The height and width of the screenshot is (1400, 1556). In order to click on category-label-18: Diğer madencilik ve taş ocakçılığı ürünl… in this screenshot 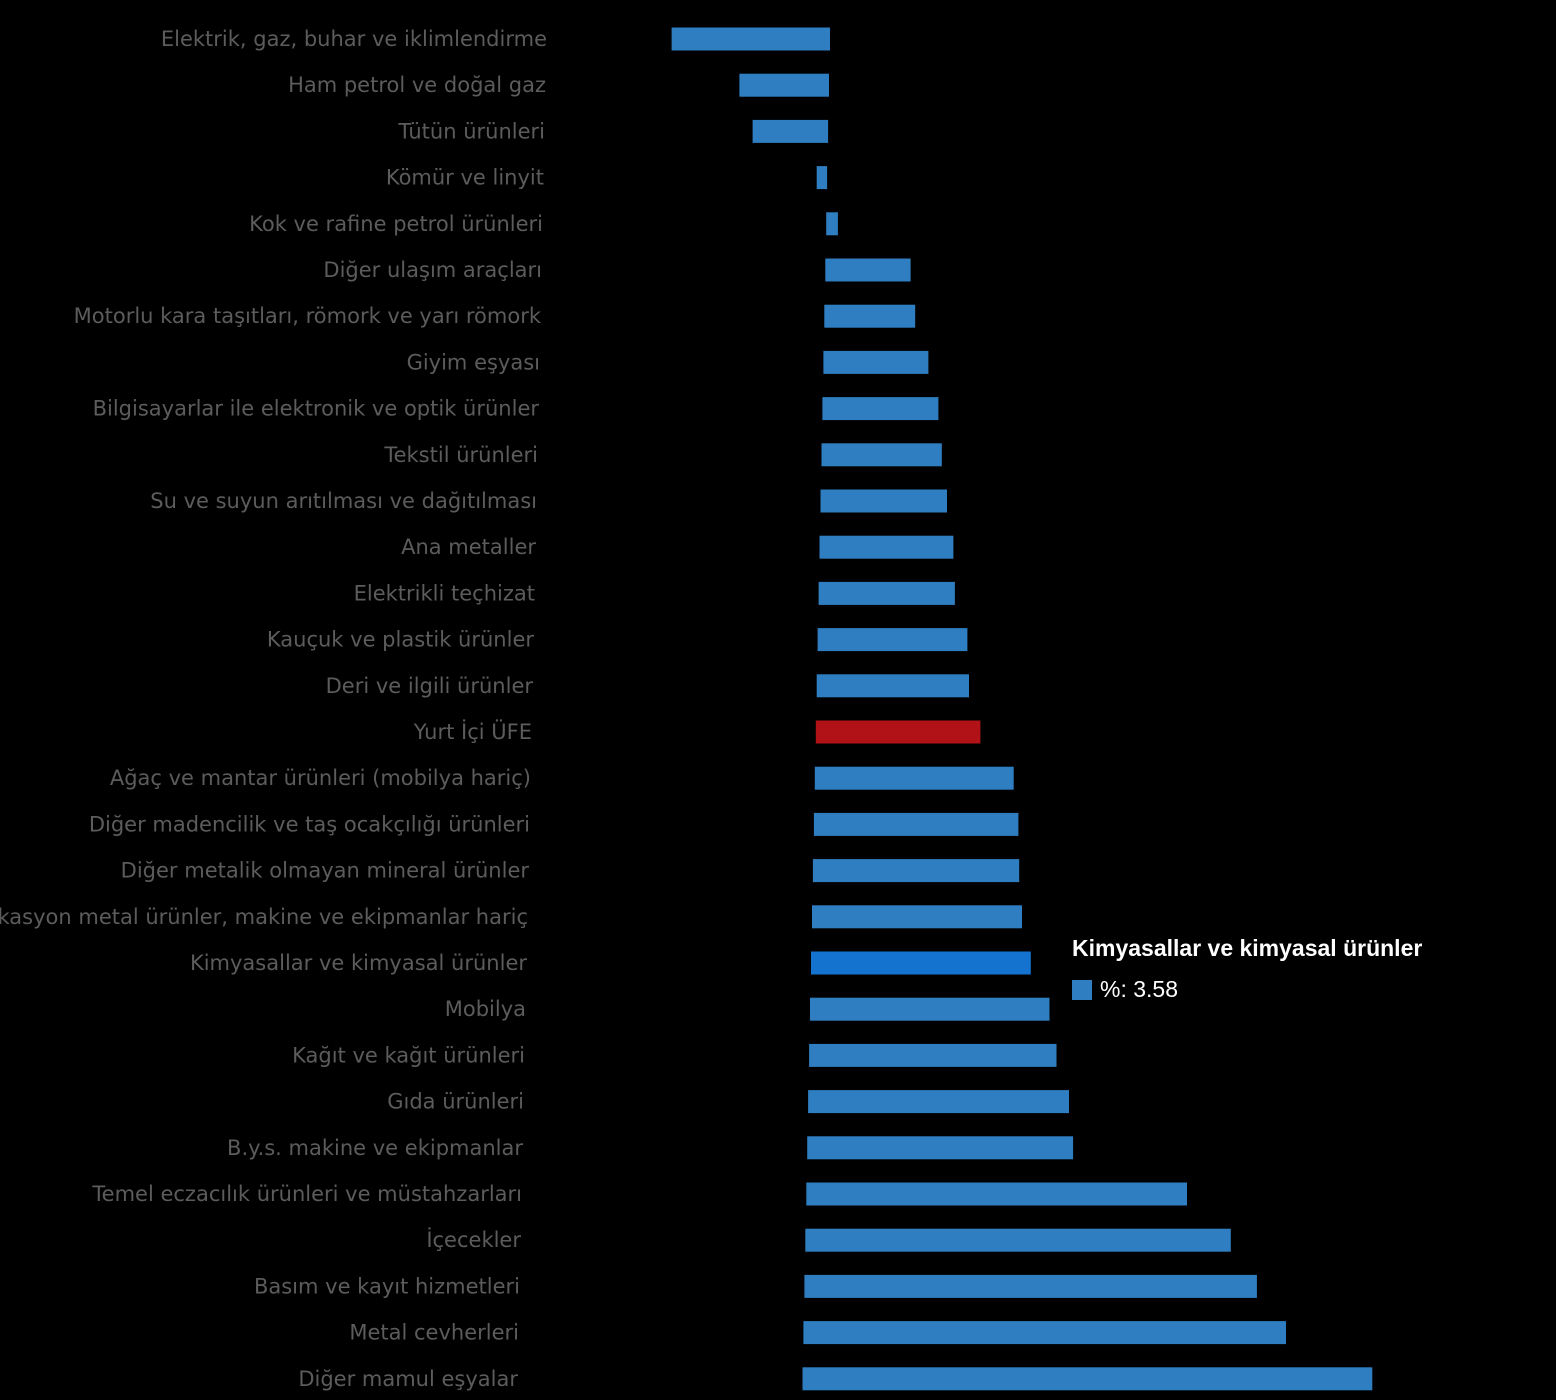, I will do `click(309, 824)`.